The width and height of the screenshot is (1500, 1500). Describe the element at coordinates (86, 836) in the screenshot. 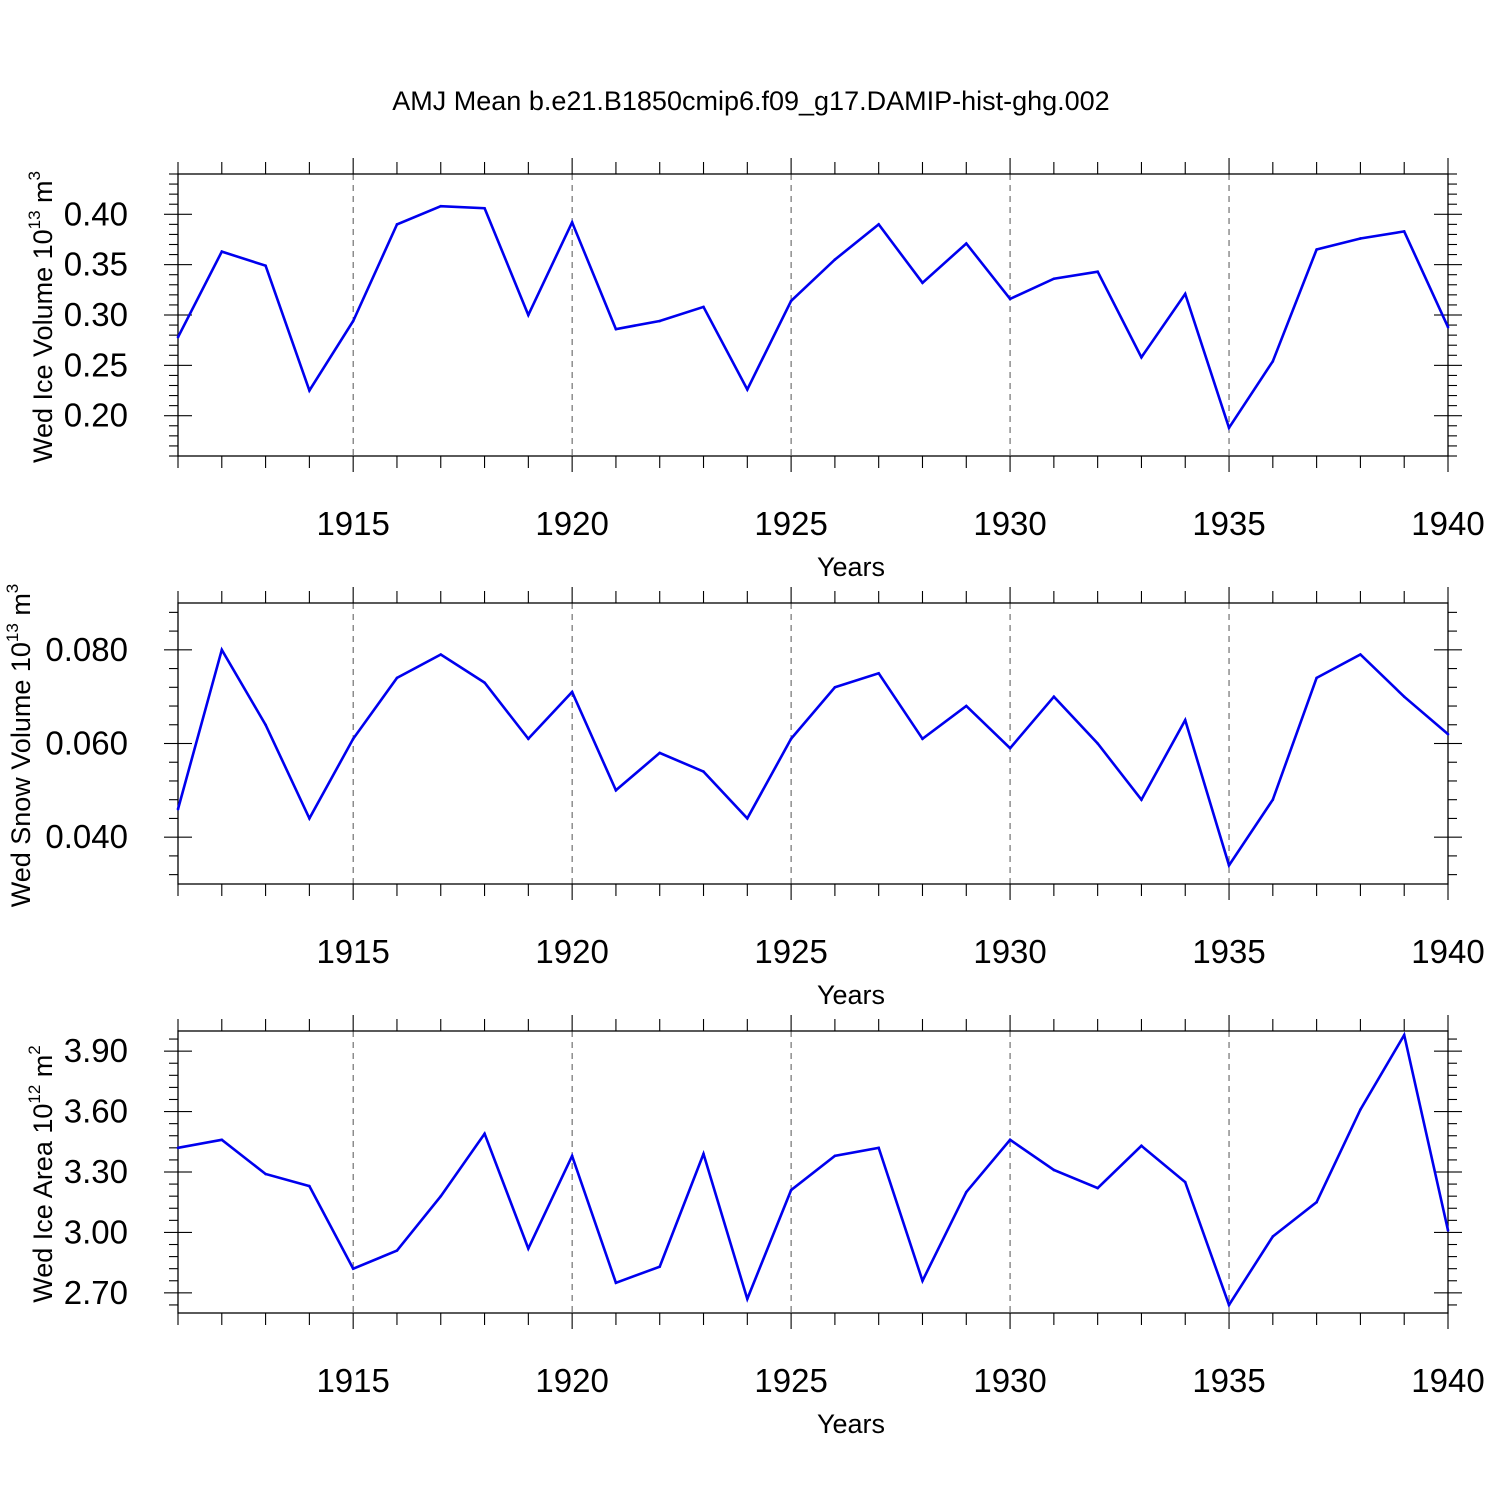

I see `y-tick-label: 0.040` at that location.